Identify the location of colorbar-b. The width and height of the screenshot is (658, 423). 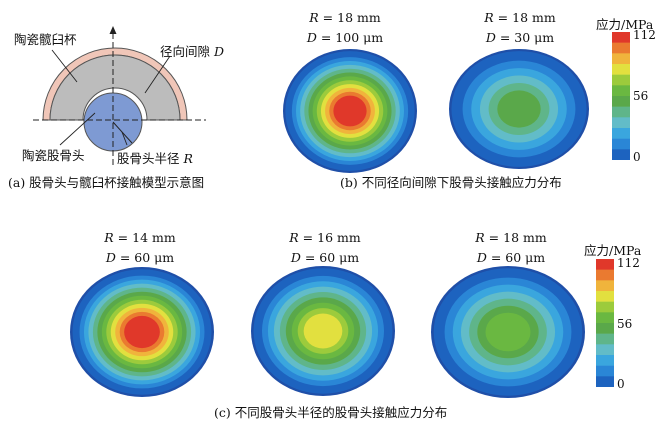
(621, 96).